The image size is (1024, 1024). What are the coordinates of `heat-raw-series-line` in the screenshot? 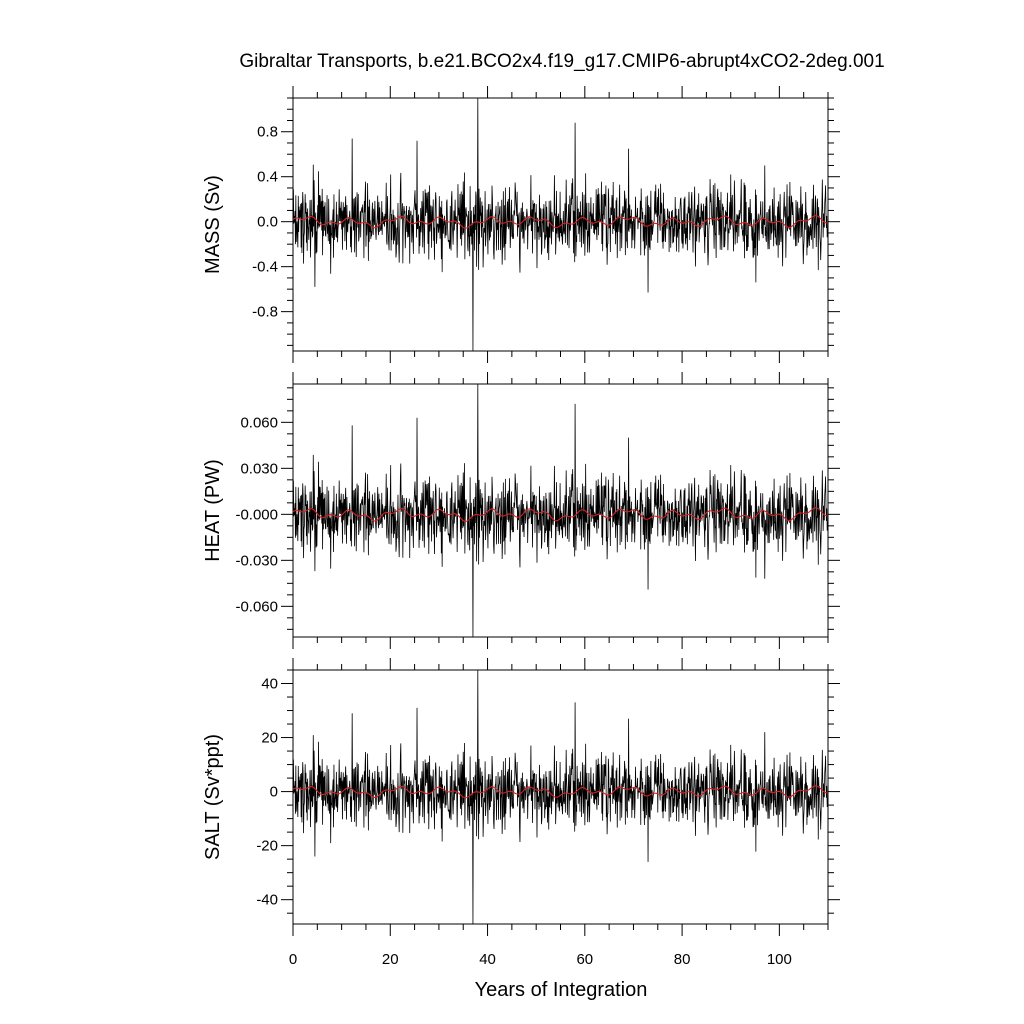 It's located at (560, 510).